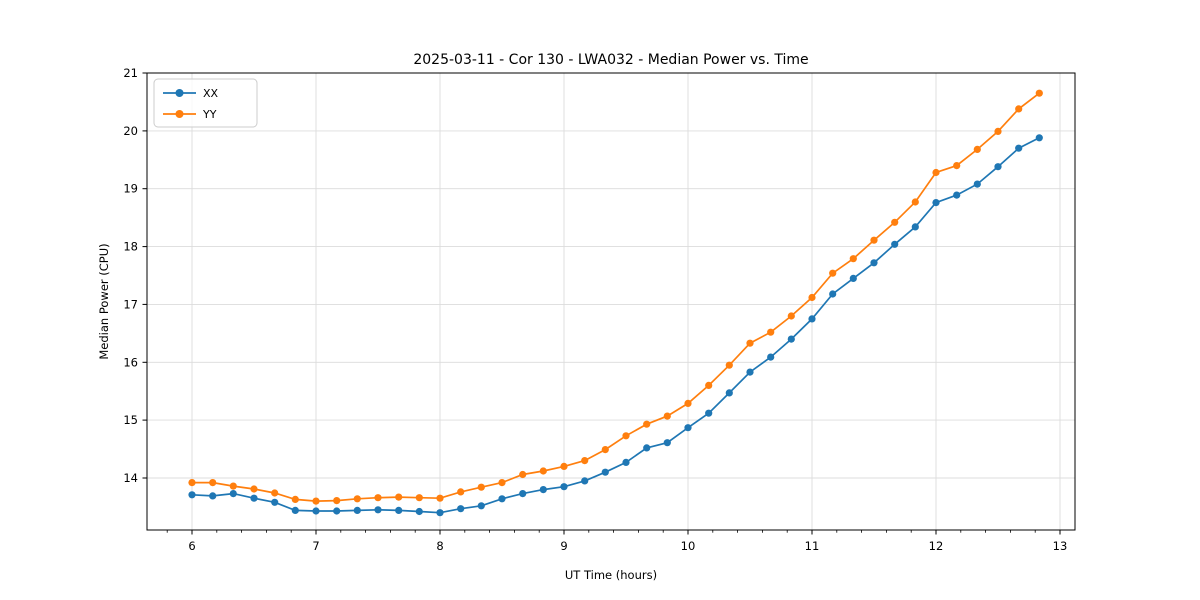 The width and height of the screenshot is (1200, 600). I want to click on y-tick-label: 21, so click(130, 73).